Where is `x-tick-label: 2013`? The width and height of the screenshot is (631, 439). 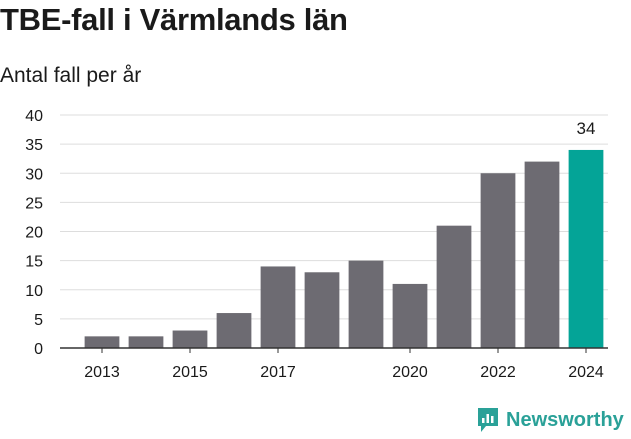 x-tick-label: 2013 is located at coordinates (102, 372).